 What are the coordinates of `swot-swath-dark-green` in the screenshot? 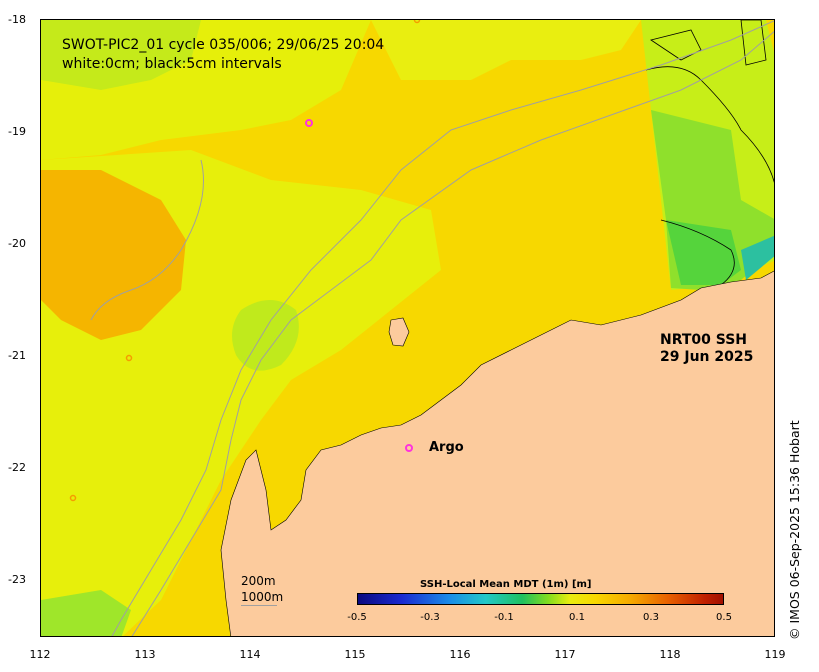 It's located at (703, 252).